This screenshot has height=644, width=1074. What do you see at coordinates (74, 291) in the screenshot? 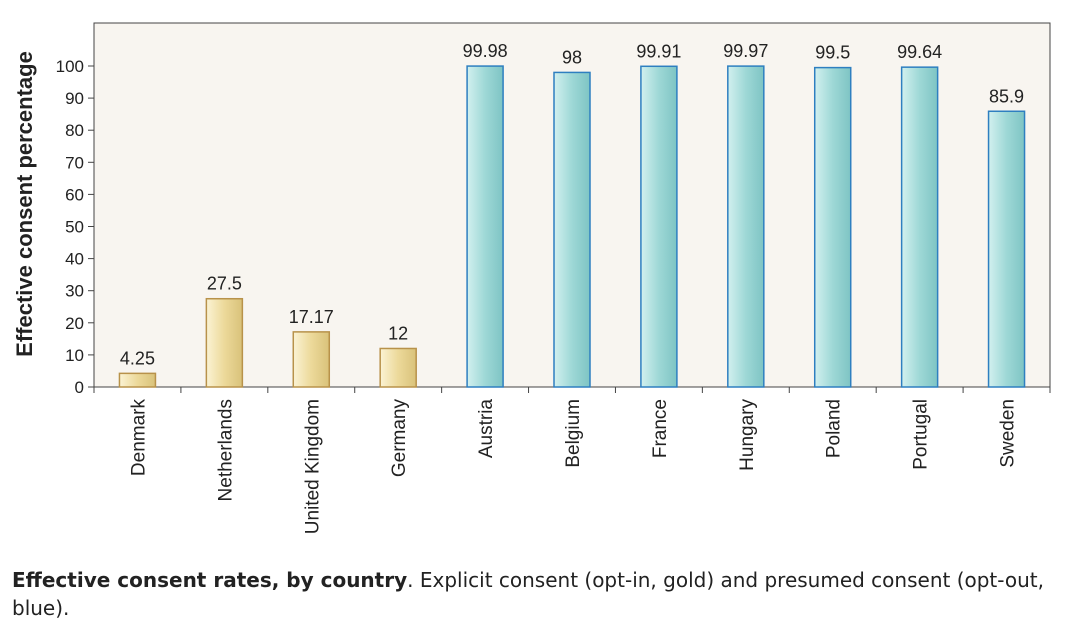
I see `y-tick-label: 30` at bounding box center [74, 291].